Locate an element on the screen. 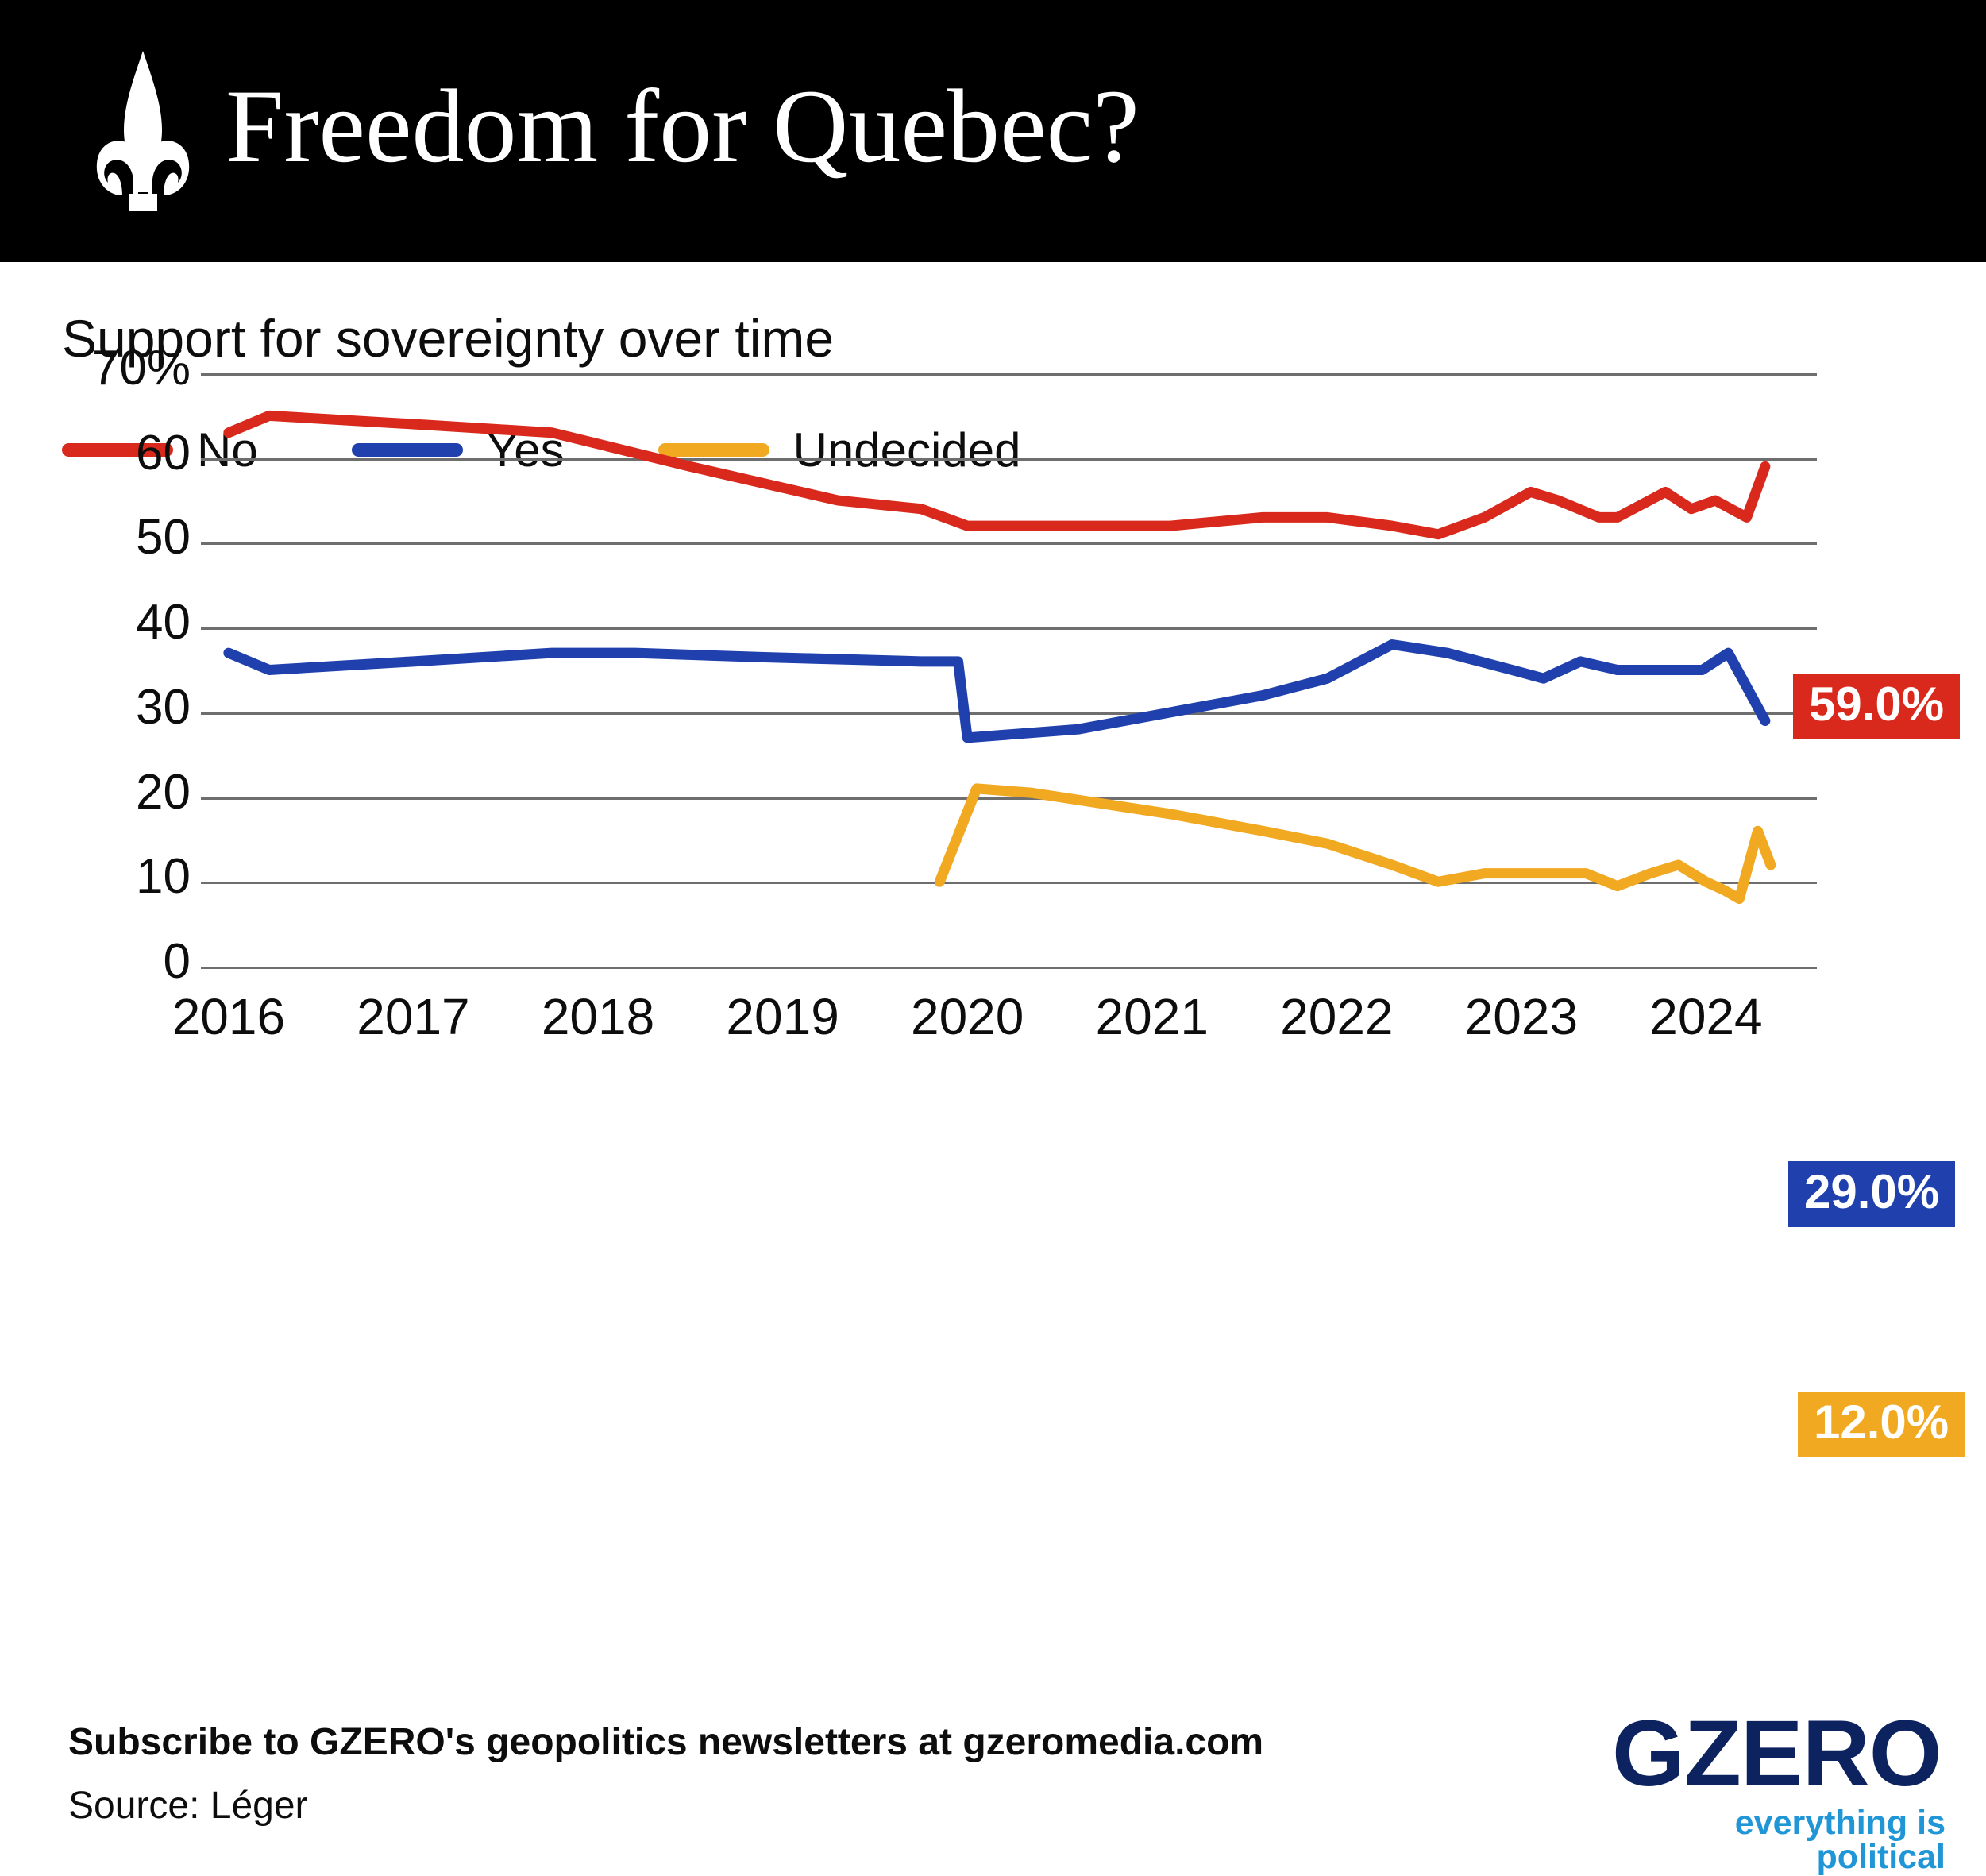 This screenshot has height=1876, width=1986. fleur-de-lis-icon is located at coordinates (143, 131).